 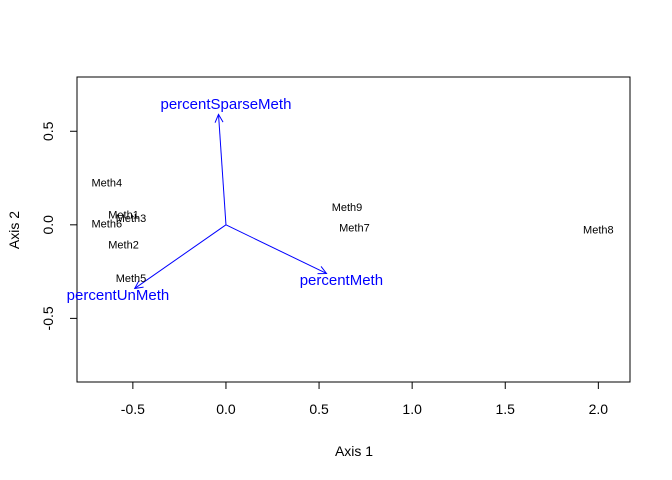 What do you see at coordinates (107, 184) in the screenshot?
I see `point-label: Meth4` at bounding box center [107, 184].